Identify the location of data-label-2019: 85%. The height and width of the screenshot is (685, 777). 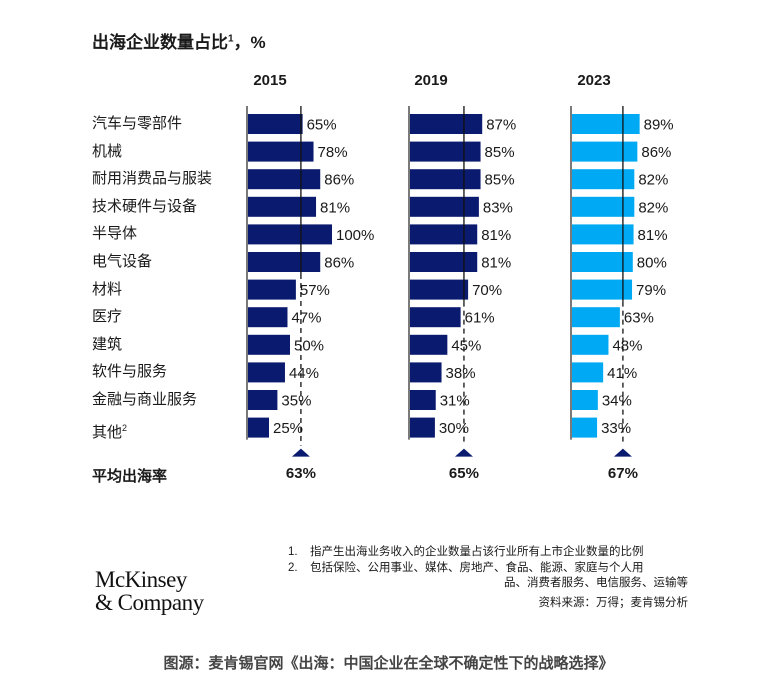
(500, 152).